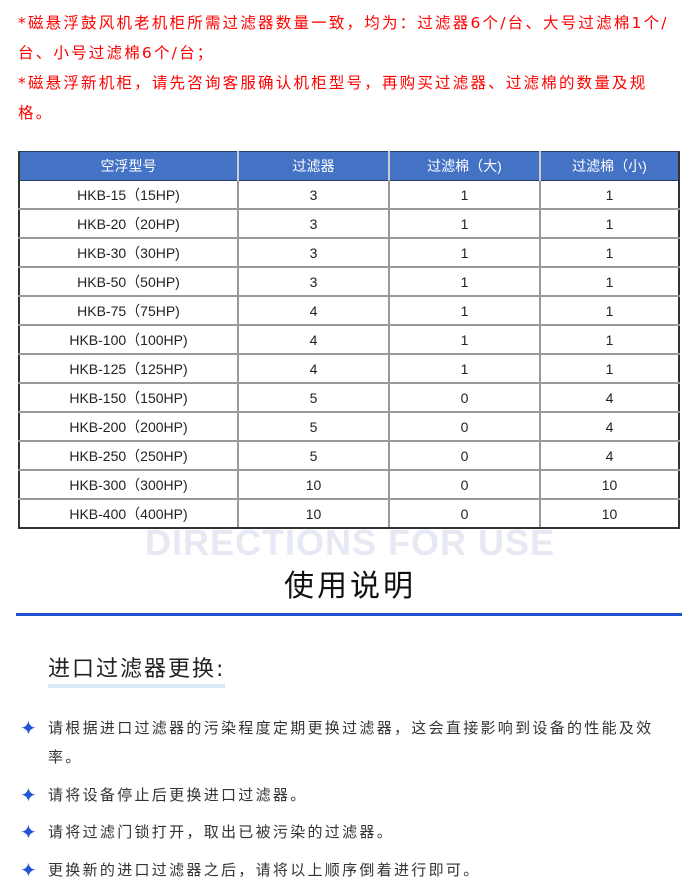  I want to click on header-cotton-small: 过滤棉（小), so click(609, 166).